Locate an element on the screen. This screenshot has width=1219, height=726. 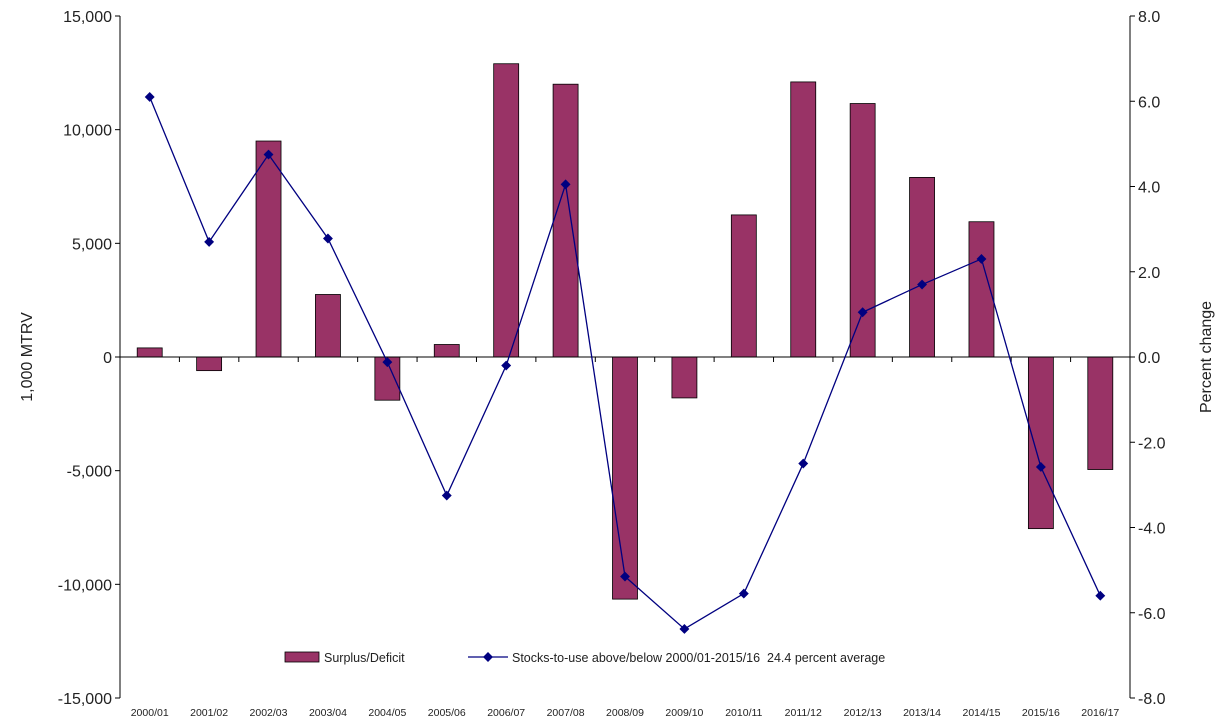
x-tick-label: 2006/07 is located at coordinates (506, 713).